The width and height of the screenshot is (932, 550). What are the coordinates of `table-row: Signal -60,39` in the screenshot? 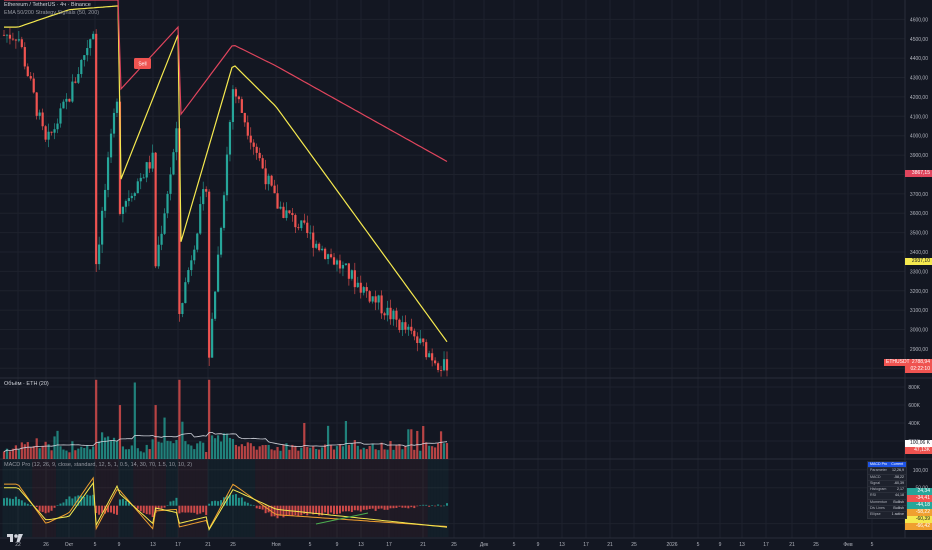 It's located at (887, 482).